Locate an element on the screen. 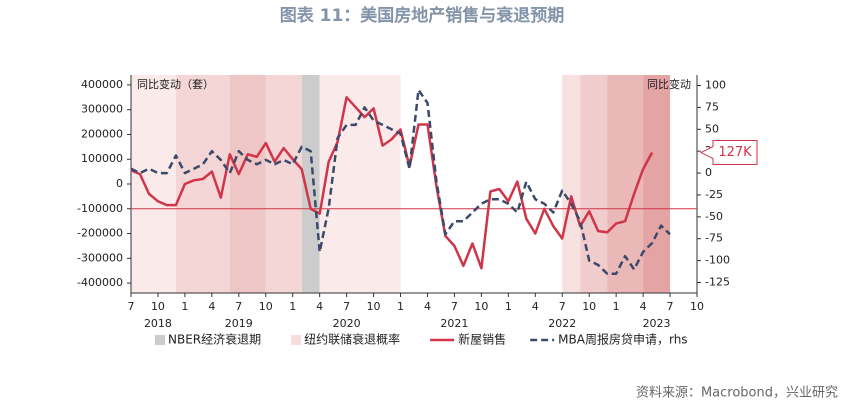  legend-label: NBER经济衰退期 is located at coordinates (214, 339).